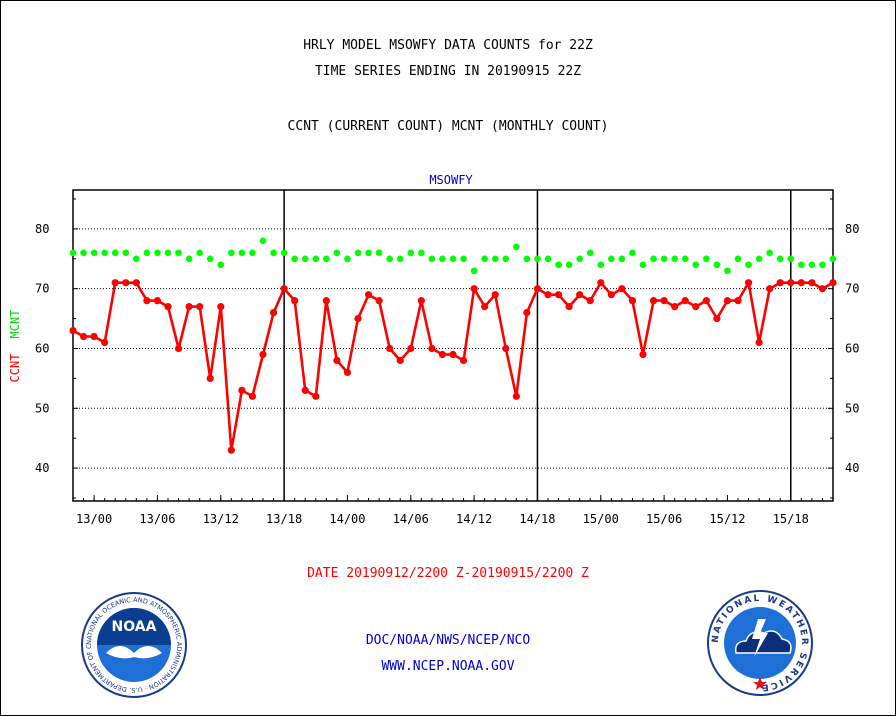 Image resolution: width=896 pixels, height=716 pixels. What do you see at coordinates (347, 519) in the screenshot?
I see `x-tick-label: 14/00` at bounding box center [347, 519].